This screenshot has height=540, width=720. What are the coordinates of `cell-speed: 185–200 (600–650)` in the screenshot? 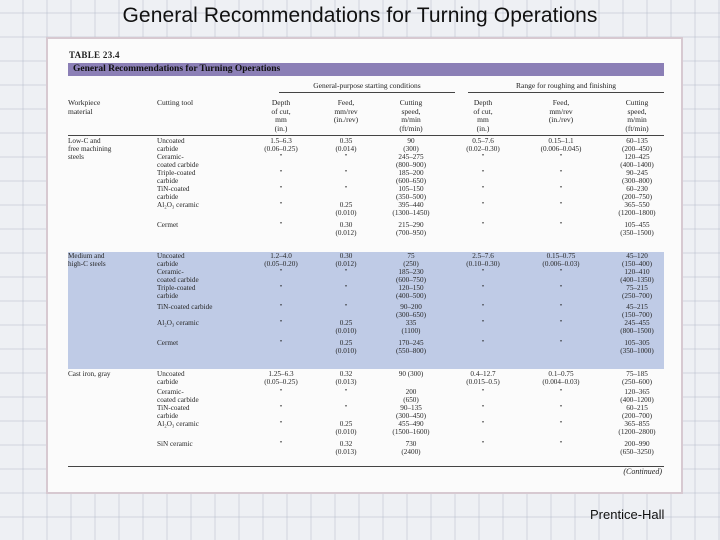 It's located at (411, 177).